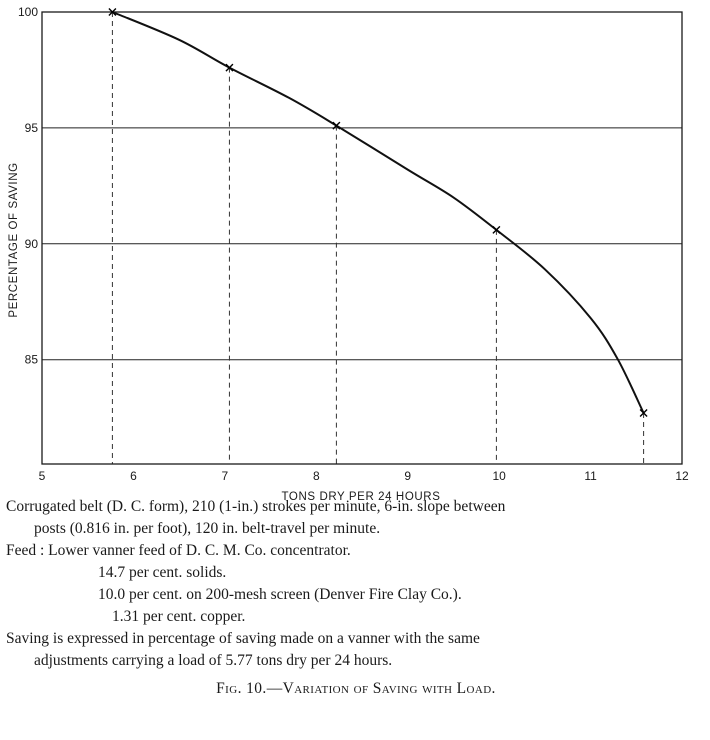 This screenshot has width=710, height=740. What do you see at coordinates (499, 476) in the screenshot?
I see `x-tick-label-10: 10` at bounding box center [499, 476].